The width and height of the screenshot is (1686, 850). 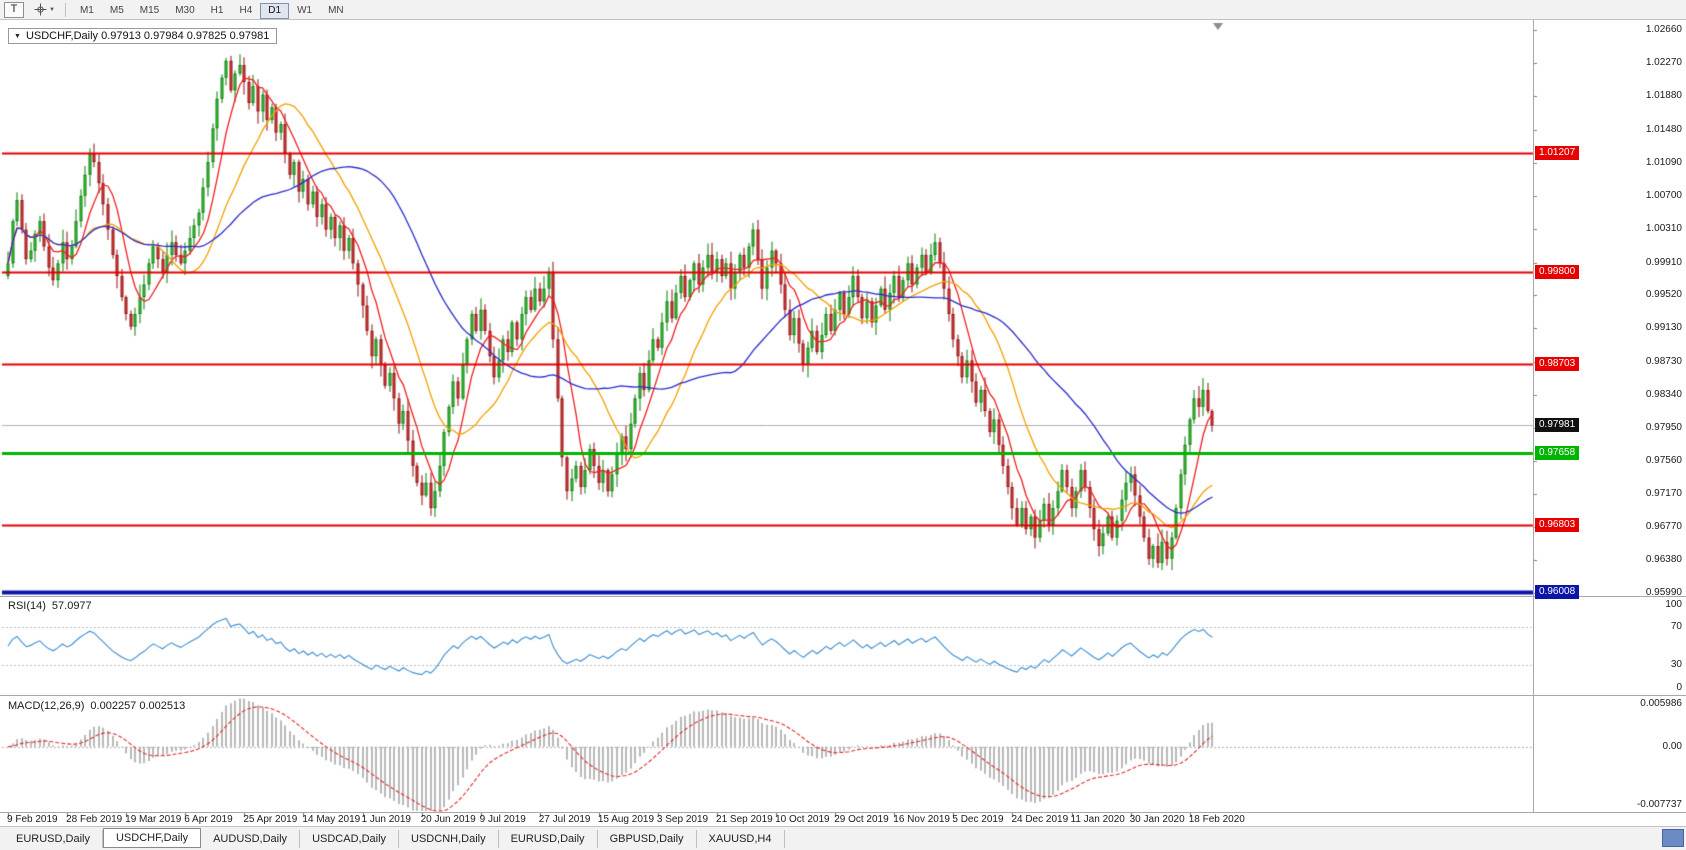 What do you see at coordinates (843, 10) in the screenshot?
I see `top-toolbar: T ▼ M1 M5 M15 M30 H1 H4 D1 W1 MN` at bounding box center [843, 10].